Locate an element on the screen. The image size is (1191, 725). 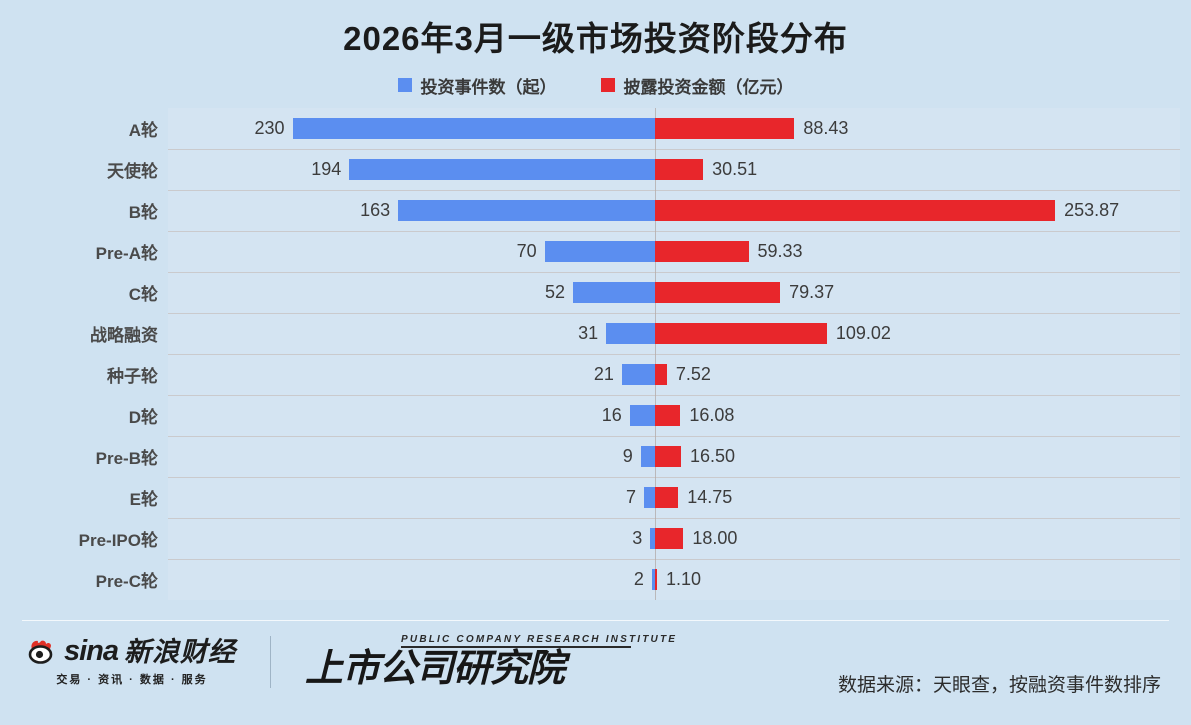
chart-row: Pre-B轮 9 16.50 is located at coordinates (595, 456).